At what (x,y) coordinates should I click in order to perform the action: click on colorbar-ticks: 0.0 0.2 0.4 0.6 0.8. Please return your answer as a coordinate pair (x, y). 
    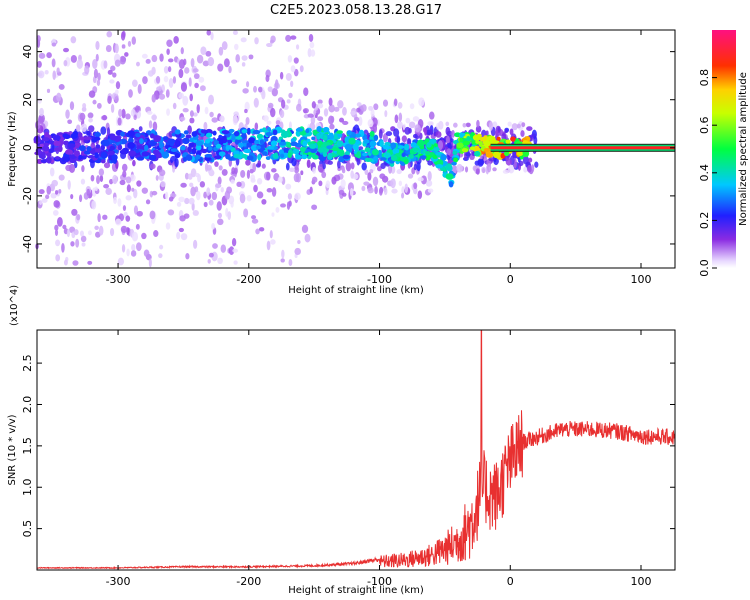
    Looking at the image, I should click on (707, 173).